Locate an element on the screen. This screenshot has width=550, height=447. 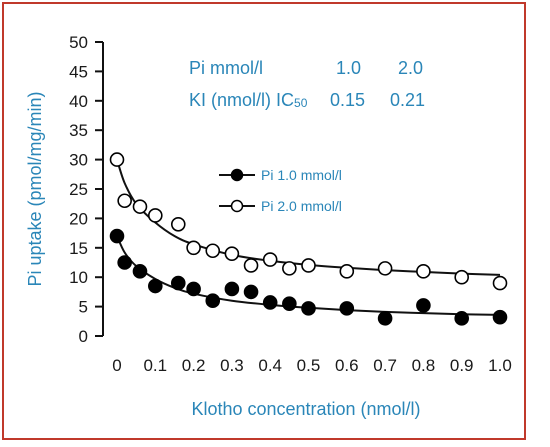
x-tick-label-10: 1.0 is located at coordinates (500, 365).